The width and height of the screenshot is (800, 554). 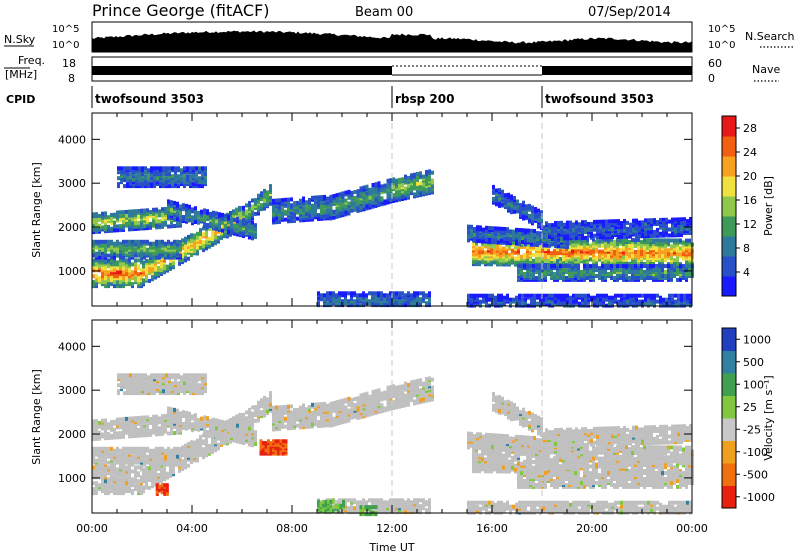 I want to click on colorbar-tick-label: 20, so click(x=750, y=176).